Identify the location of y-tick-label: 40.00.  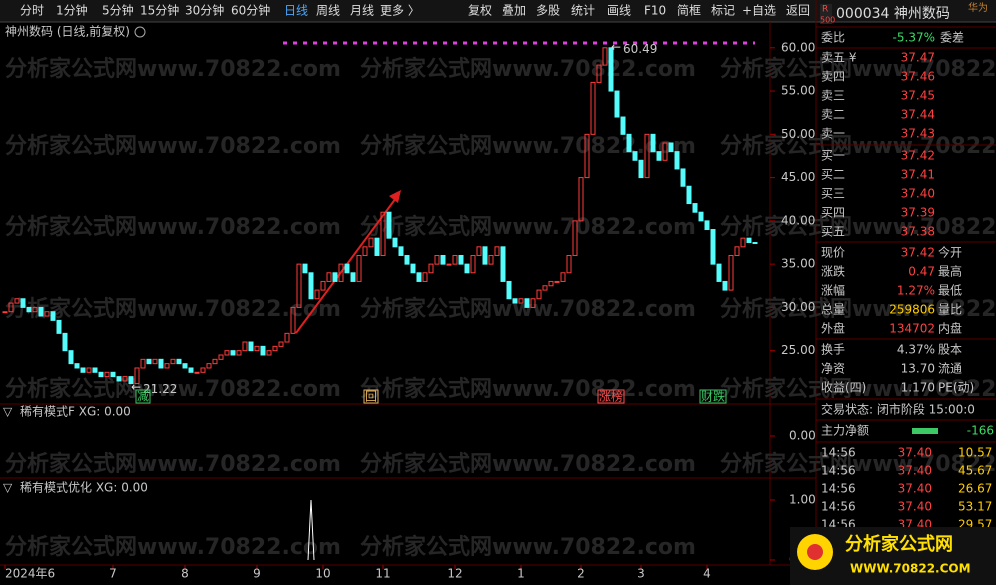
(798, 220).